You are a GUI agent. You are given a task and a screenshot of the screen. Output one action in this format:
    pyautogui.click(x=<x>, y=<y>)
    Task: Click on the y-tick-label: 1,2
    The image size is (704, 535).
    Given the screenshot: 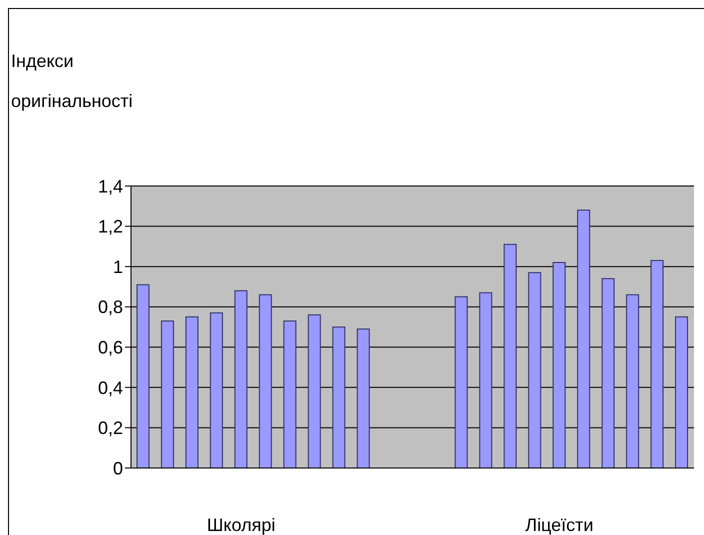 What is the action you would take?
    pyautogui.click(x=110, y=226)
    